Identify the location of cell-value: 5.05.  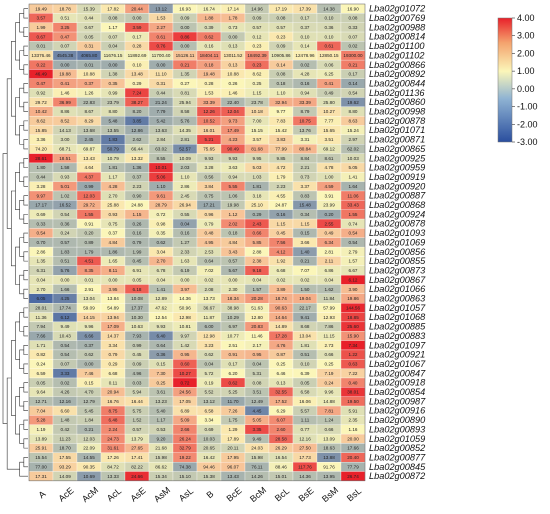
(353, 167).